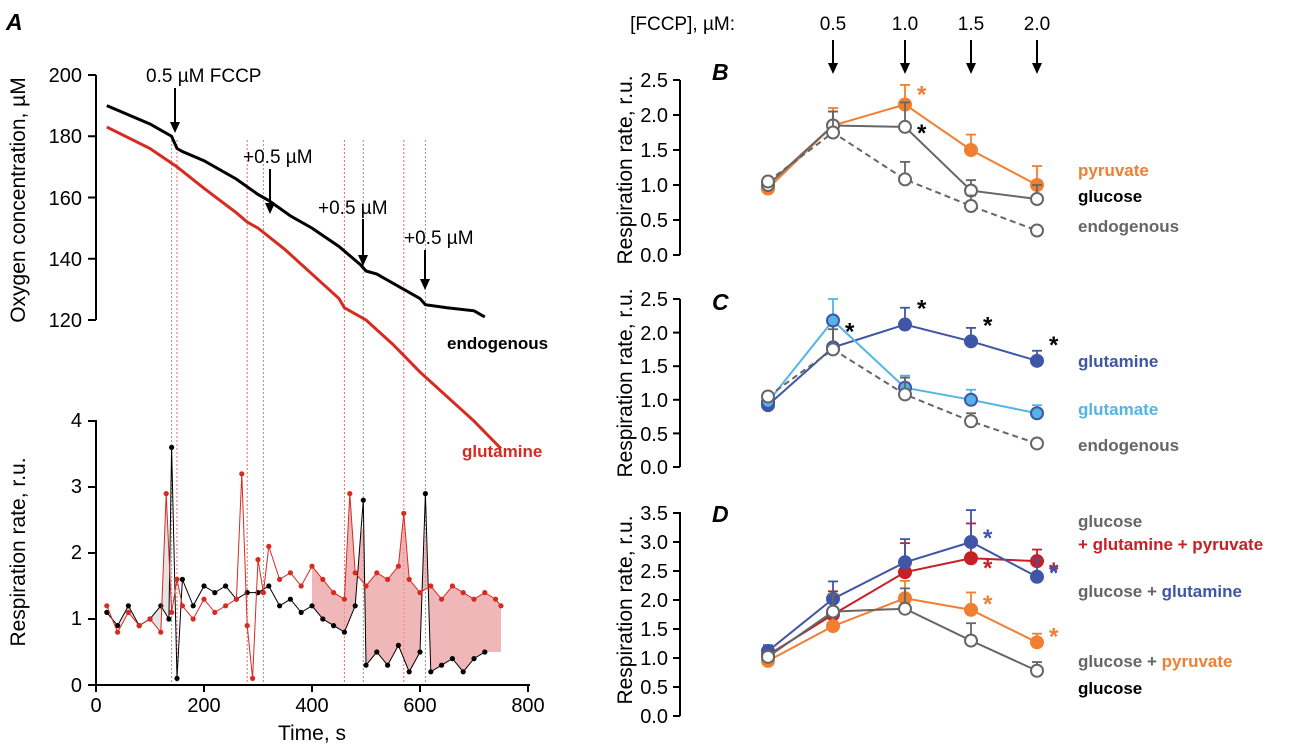 The width and height of the screenshot is (1297, 751). I want to click on legend-endogenous-c: endogenous, so click(1128, 445).